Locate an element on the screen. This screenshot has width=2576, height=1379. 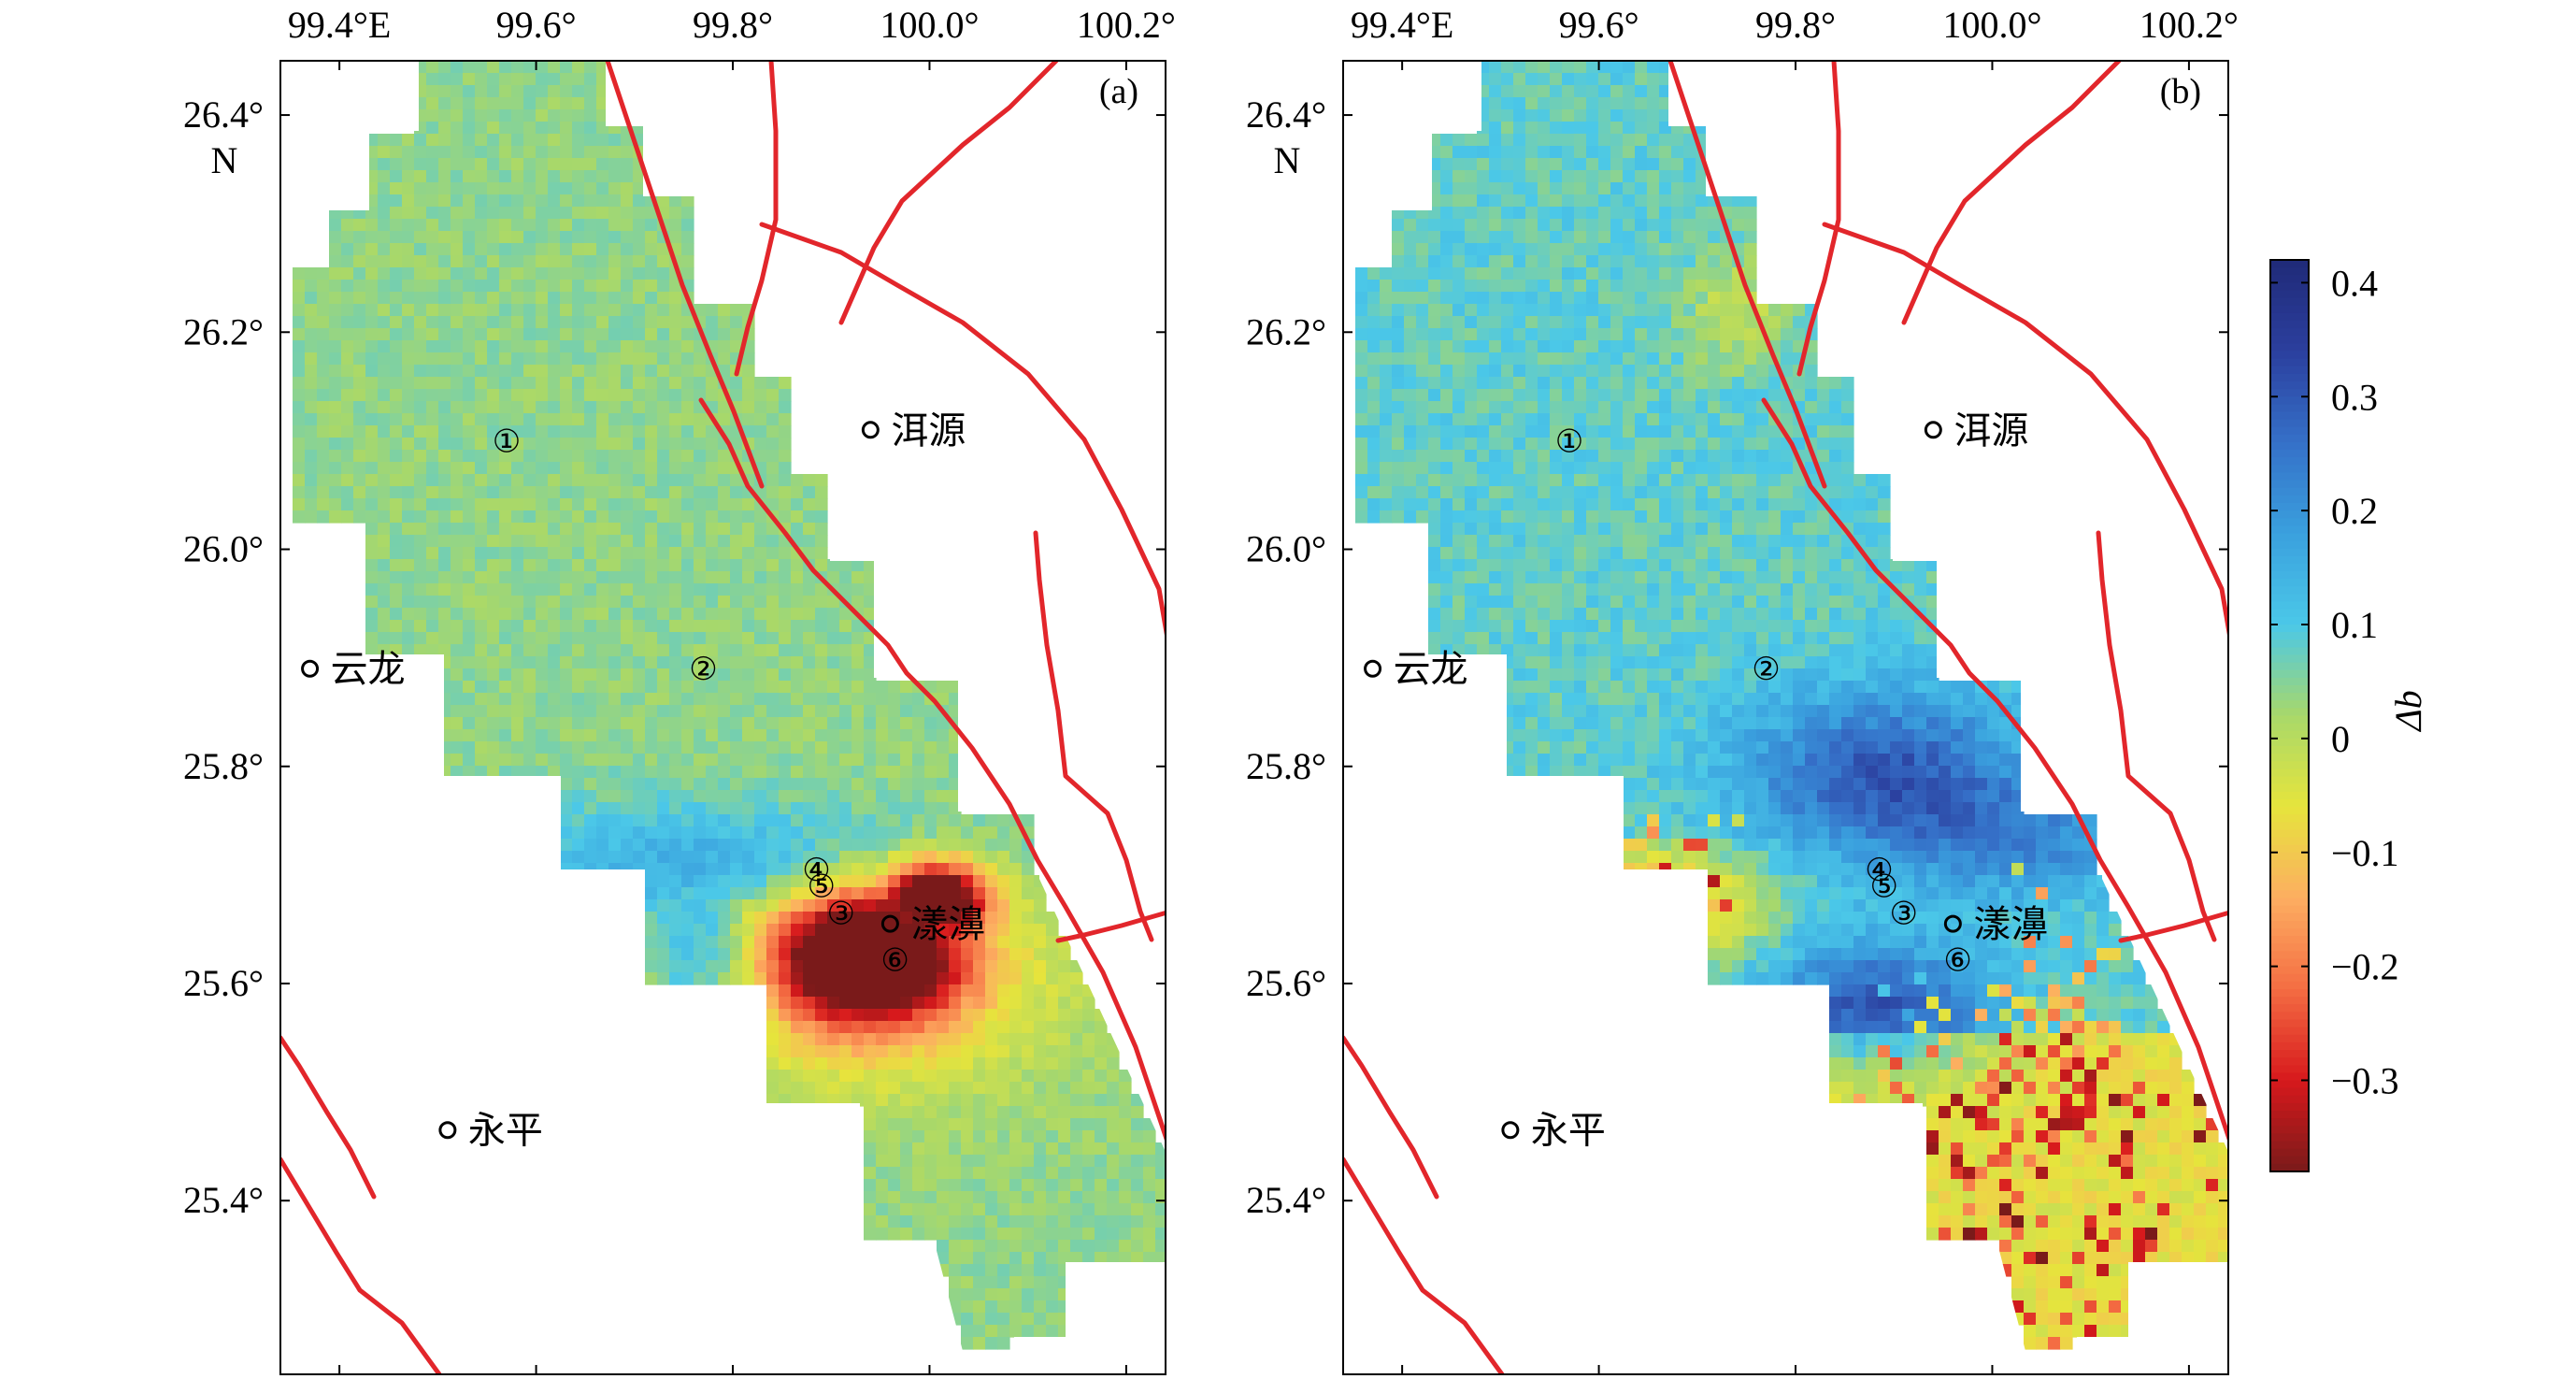
fault-line is located at coordinates (948, 193).